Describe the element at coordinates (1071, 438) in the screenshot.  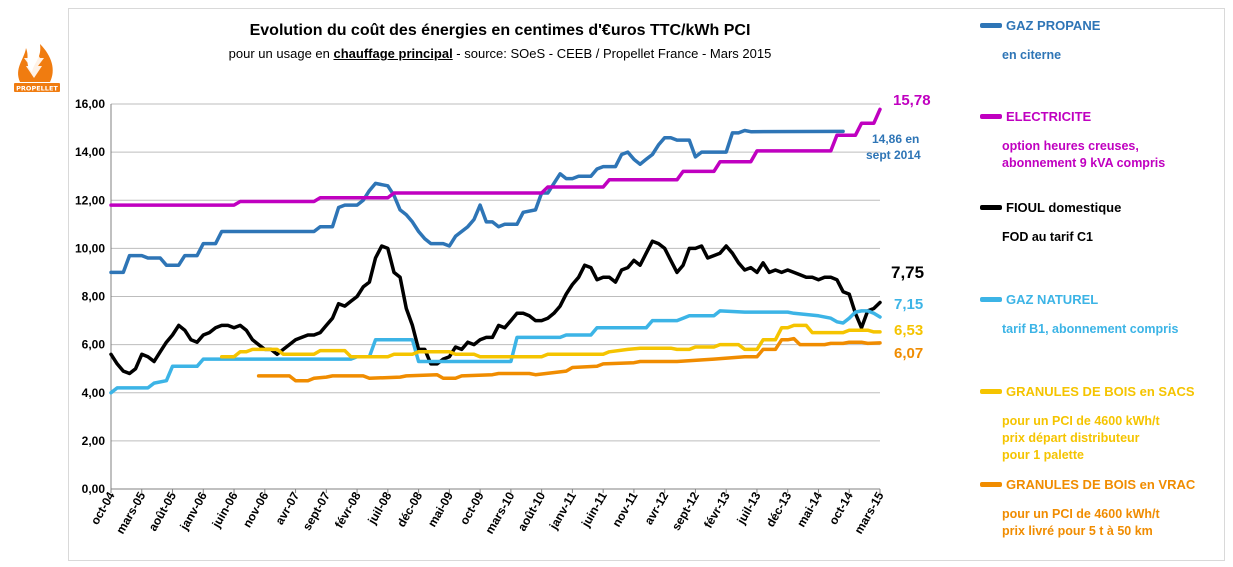
I see `legend-description-line: prix départ distributeur` at that location.